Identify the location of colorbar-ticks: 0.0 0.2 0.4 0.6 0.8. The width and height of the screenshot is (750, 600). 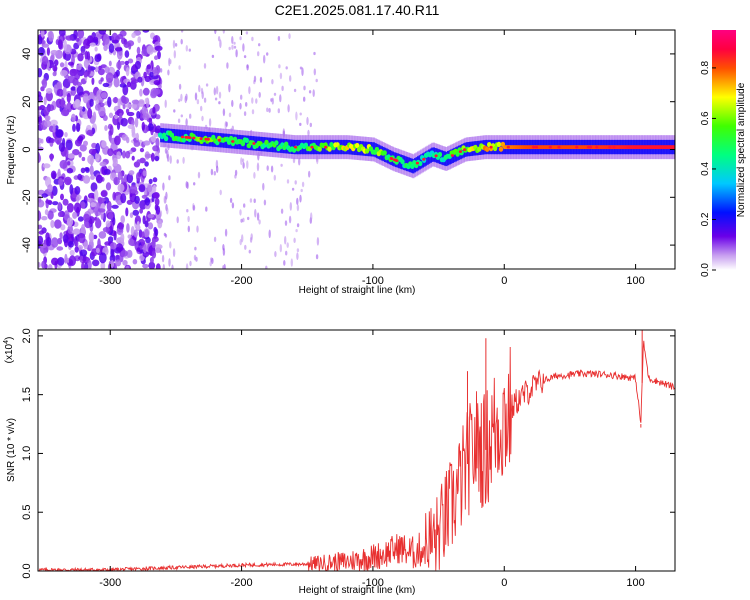
(708, 169).